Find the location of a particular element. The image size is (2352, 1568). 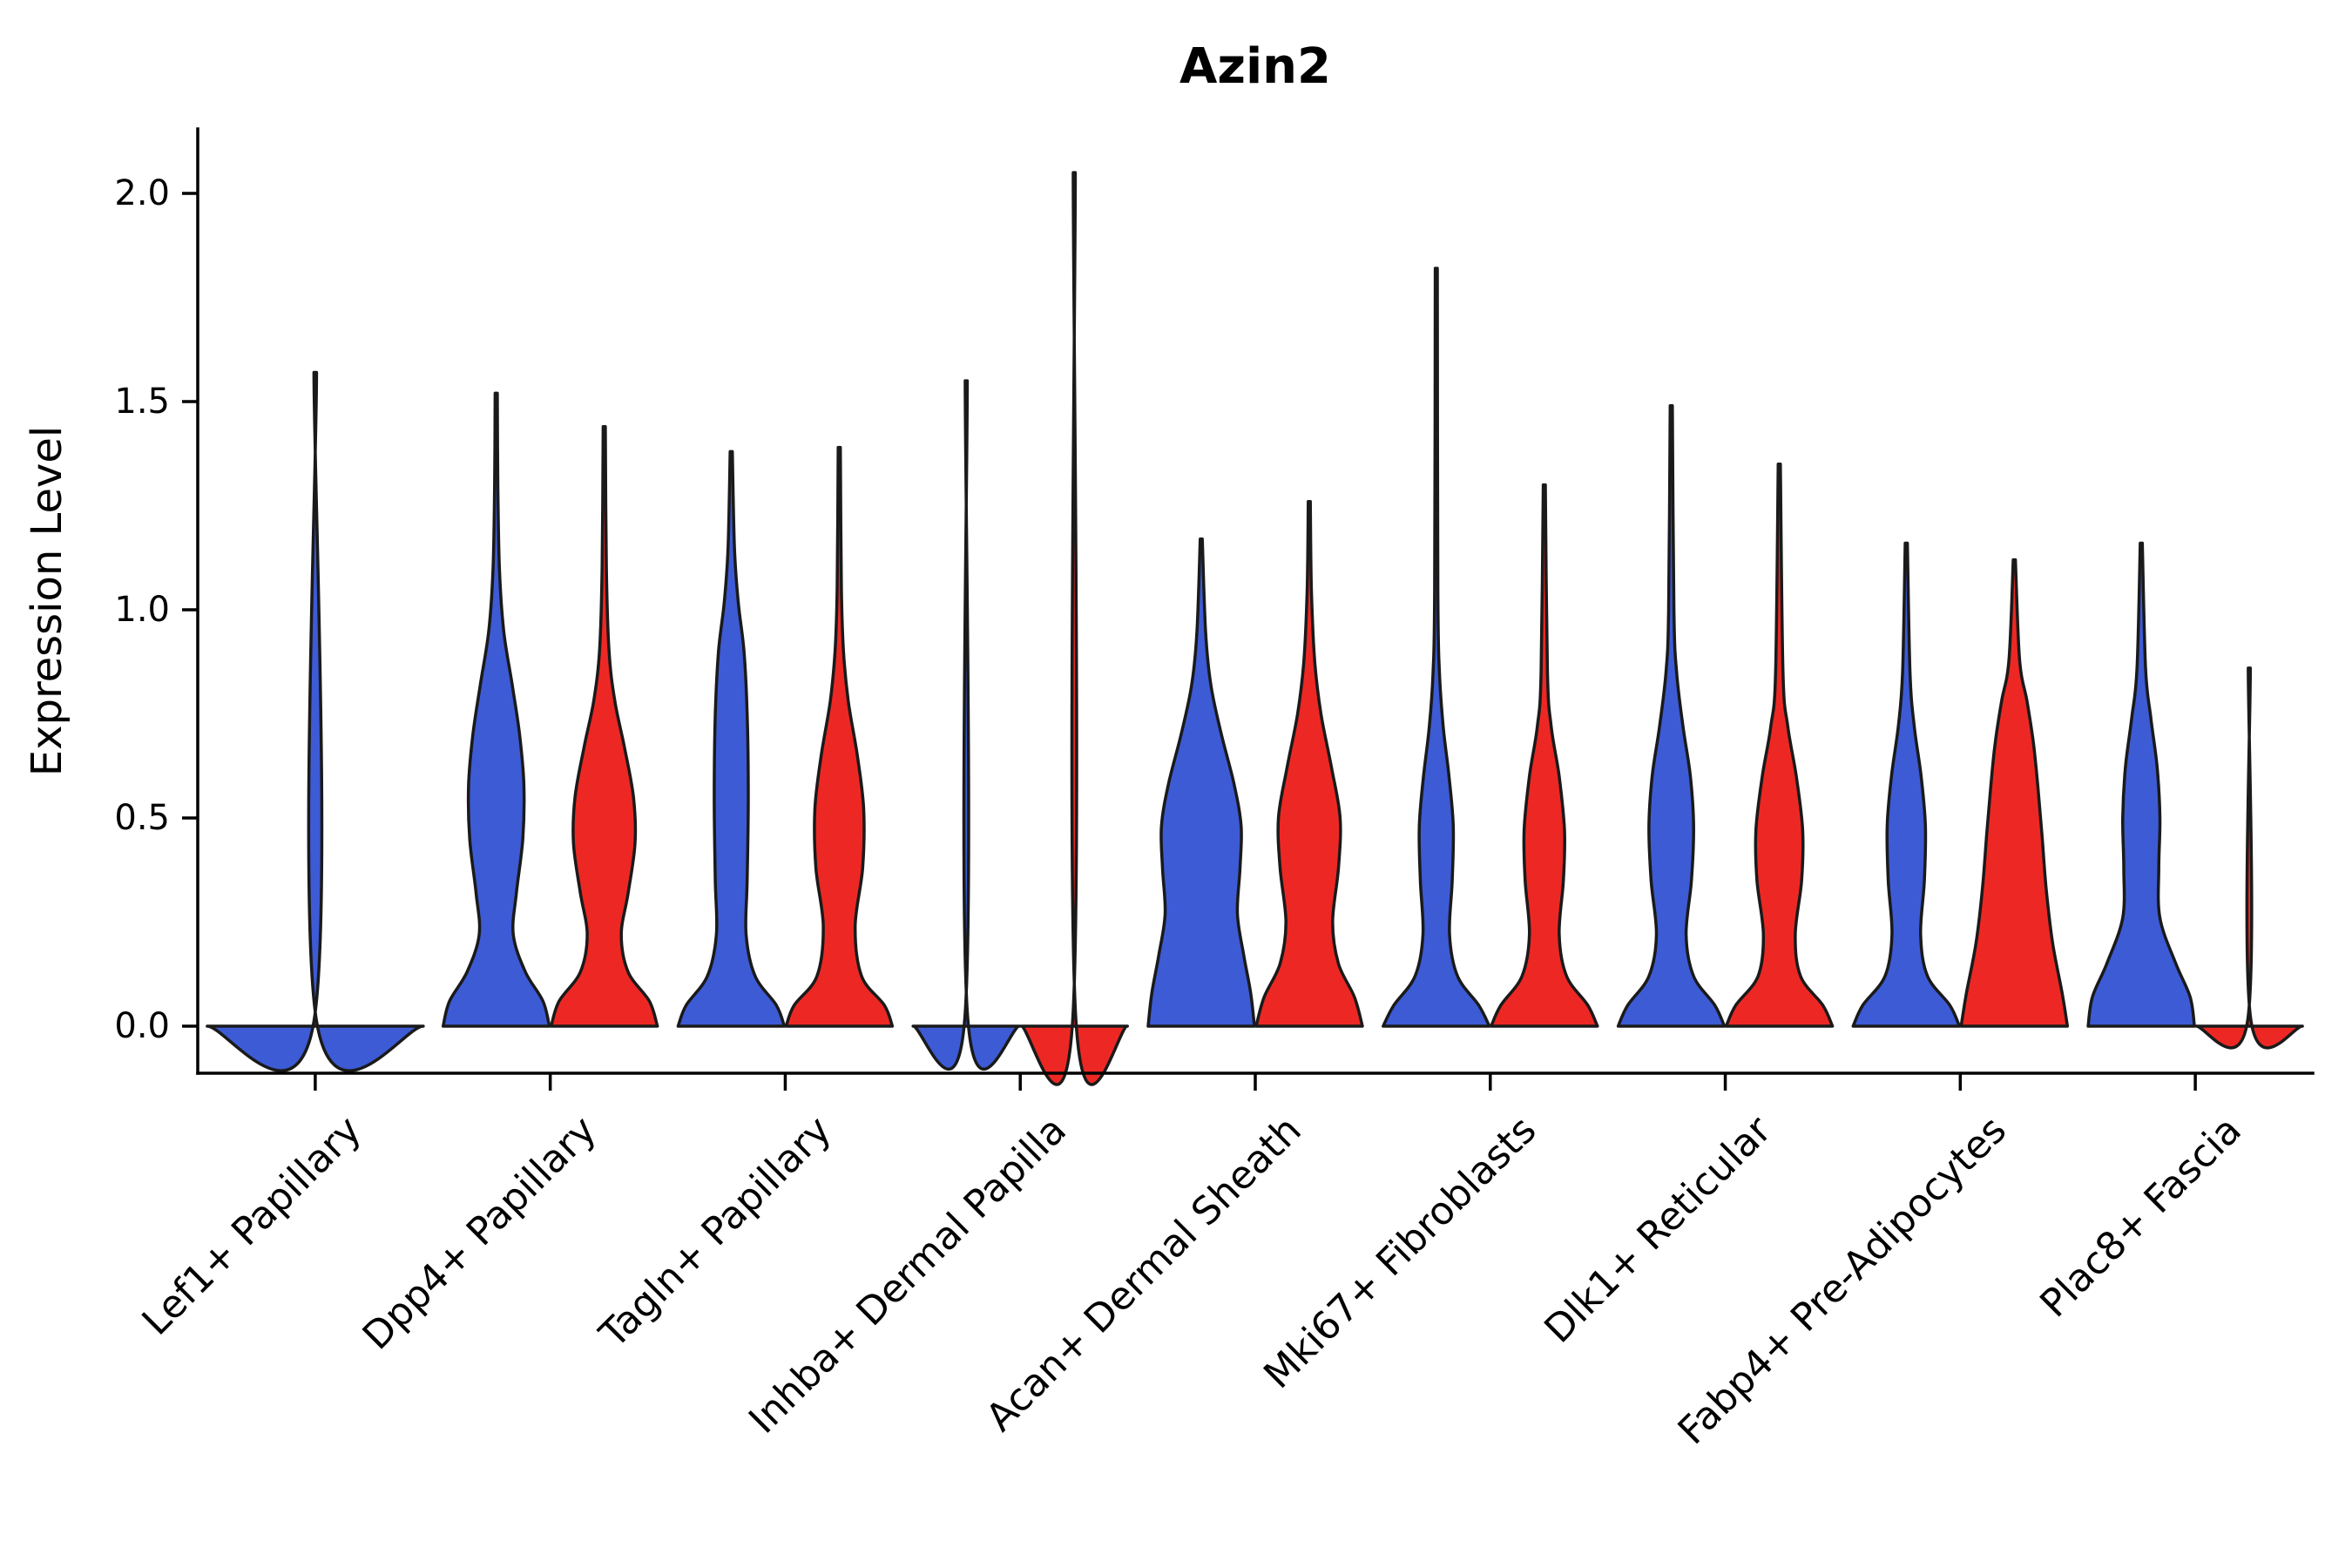

x-tick-label: Plac8+ Fascia is located at coordinates (2141, 1217).